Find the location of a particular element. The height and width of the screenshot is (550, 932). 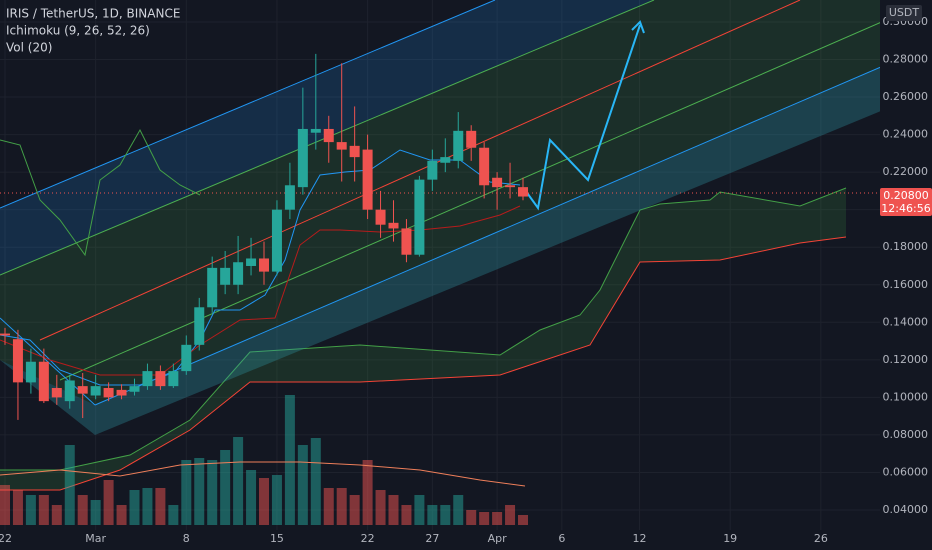

volume-ma is located at coordinates (263, 474).